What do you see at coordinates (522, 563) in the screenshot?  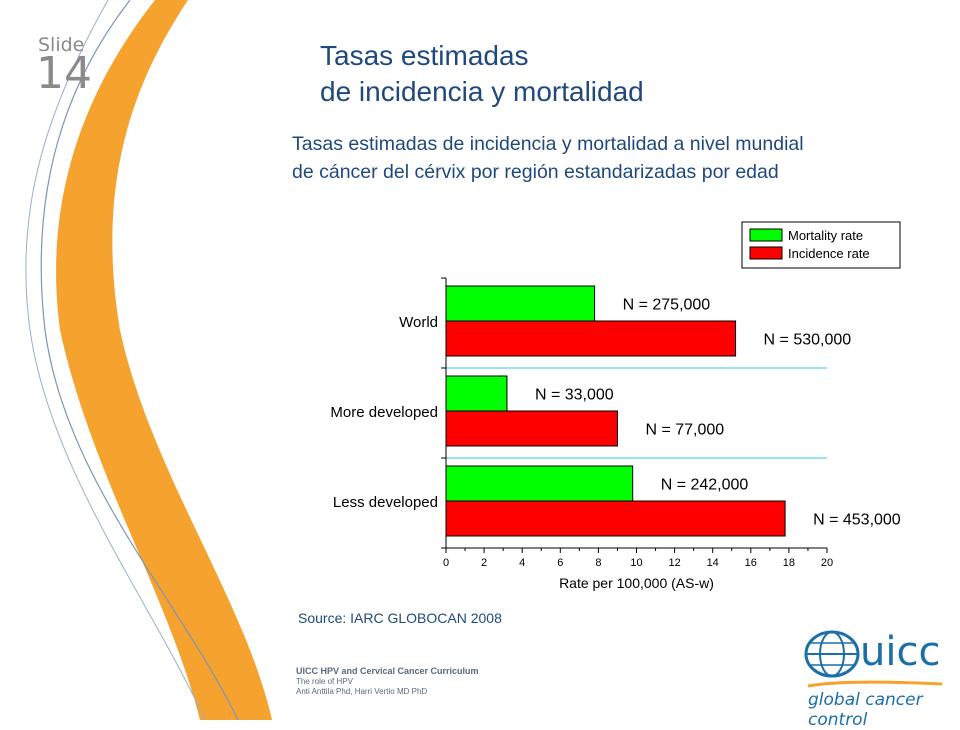 I see `x-tick-label: 4` at bounding box center [522, 563].